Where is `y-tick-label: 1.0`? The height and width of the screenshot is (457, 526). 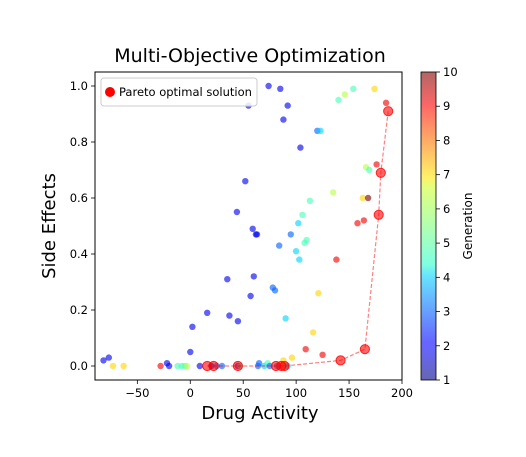 y-tick-label: 1.0 is located at coordinates (79, 86).